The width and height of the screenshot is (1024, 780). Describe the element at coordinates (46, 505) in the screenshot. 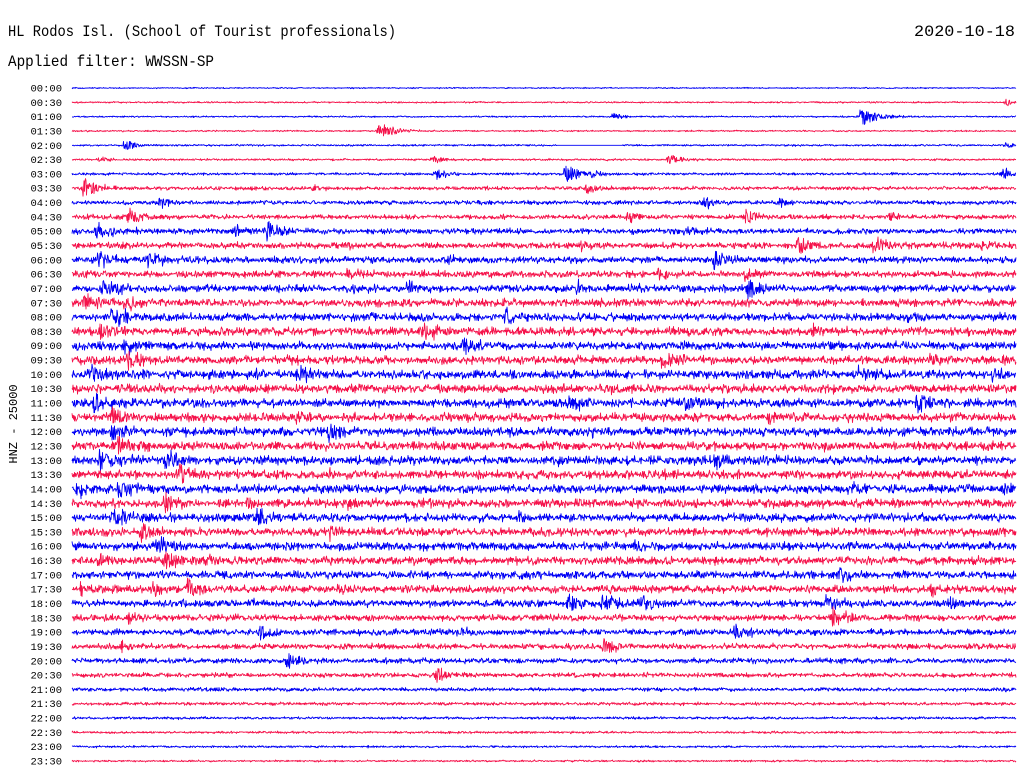

I see `time-label-14-30: 14:30` at that location.